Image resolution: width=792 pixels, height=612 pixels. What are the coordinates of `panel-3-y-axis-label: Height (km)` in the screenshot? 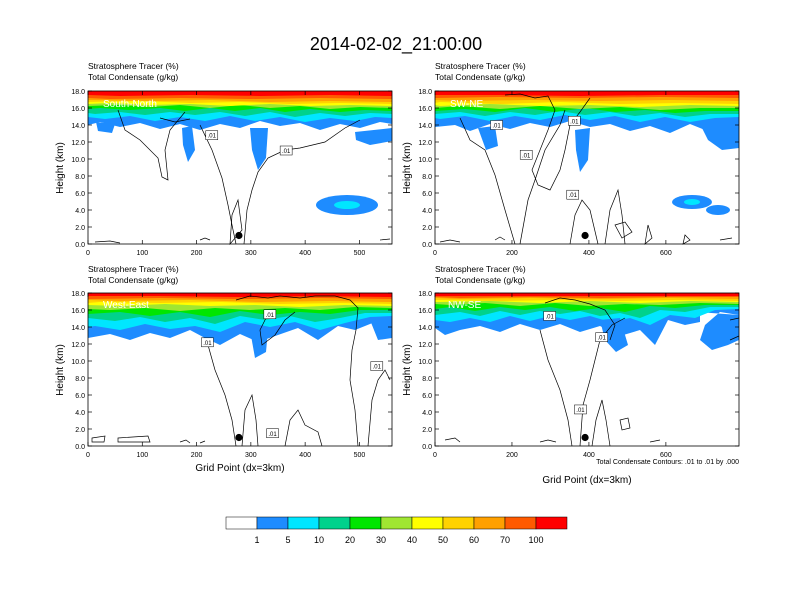 It's located at (60, 370).